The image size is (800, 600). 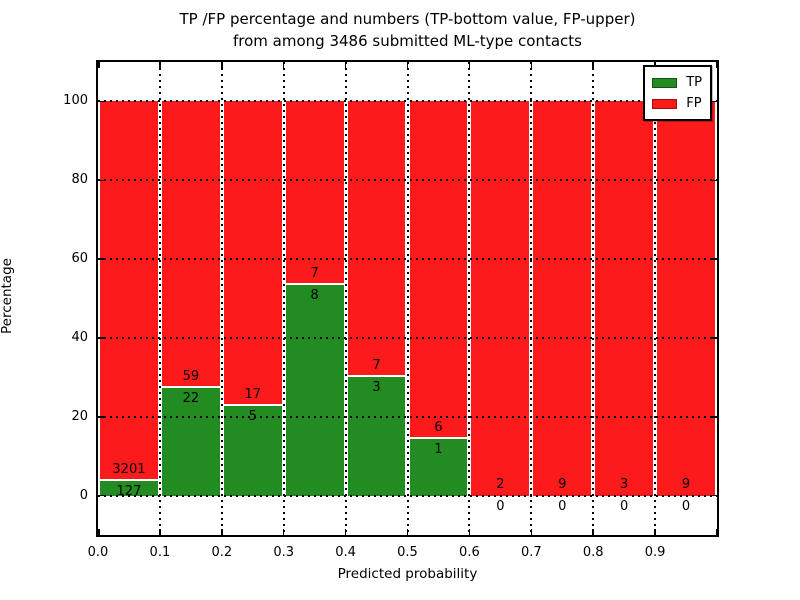 What do you see at coordinates (79, 180) in the screenshot?
I see `y-tick-label: 80` at bounding box center [79, 180].